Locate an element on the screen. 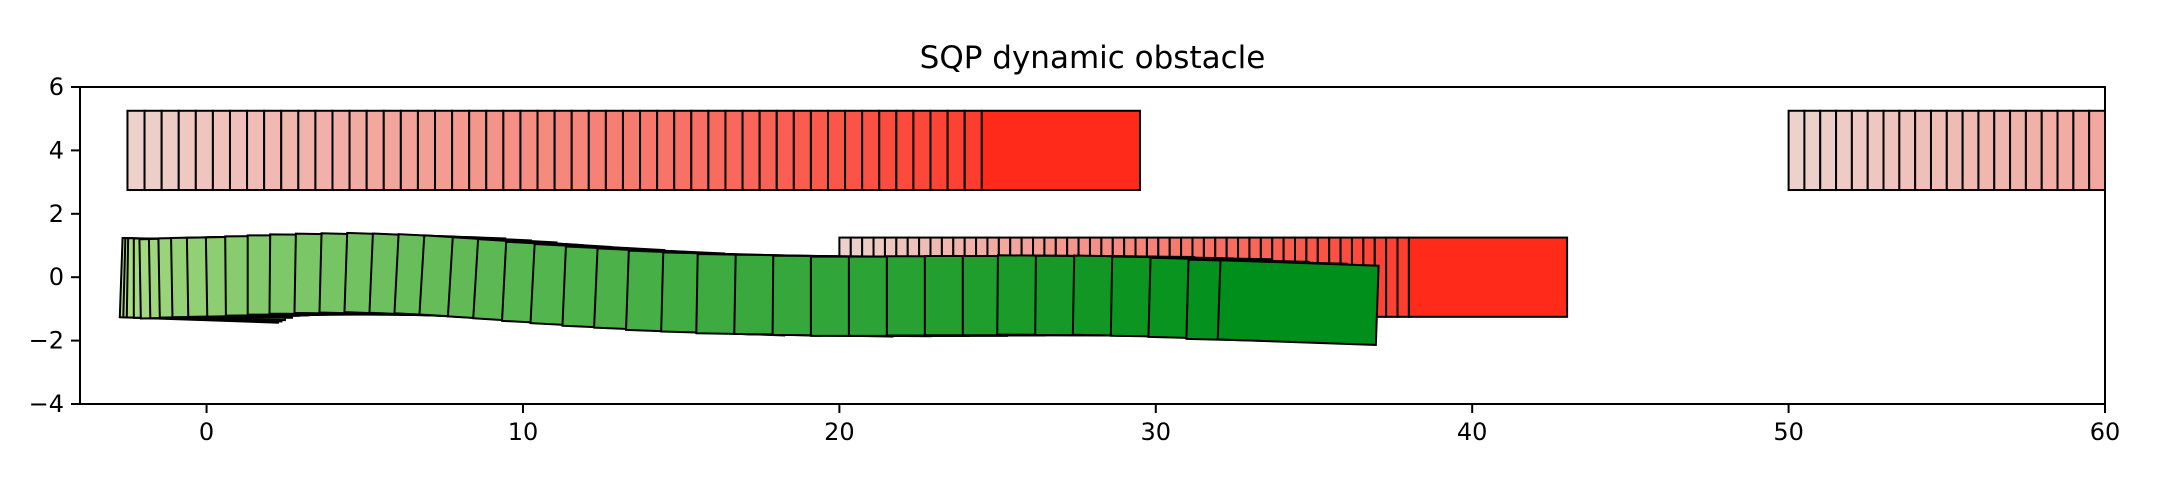  x-tick-label: 20 is located at coordinates (839, 432).